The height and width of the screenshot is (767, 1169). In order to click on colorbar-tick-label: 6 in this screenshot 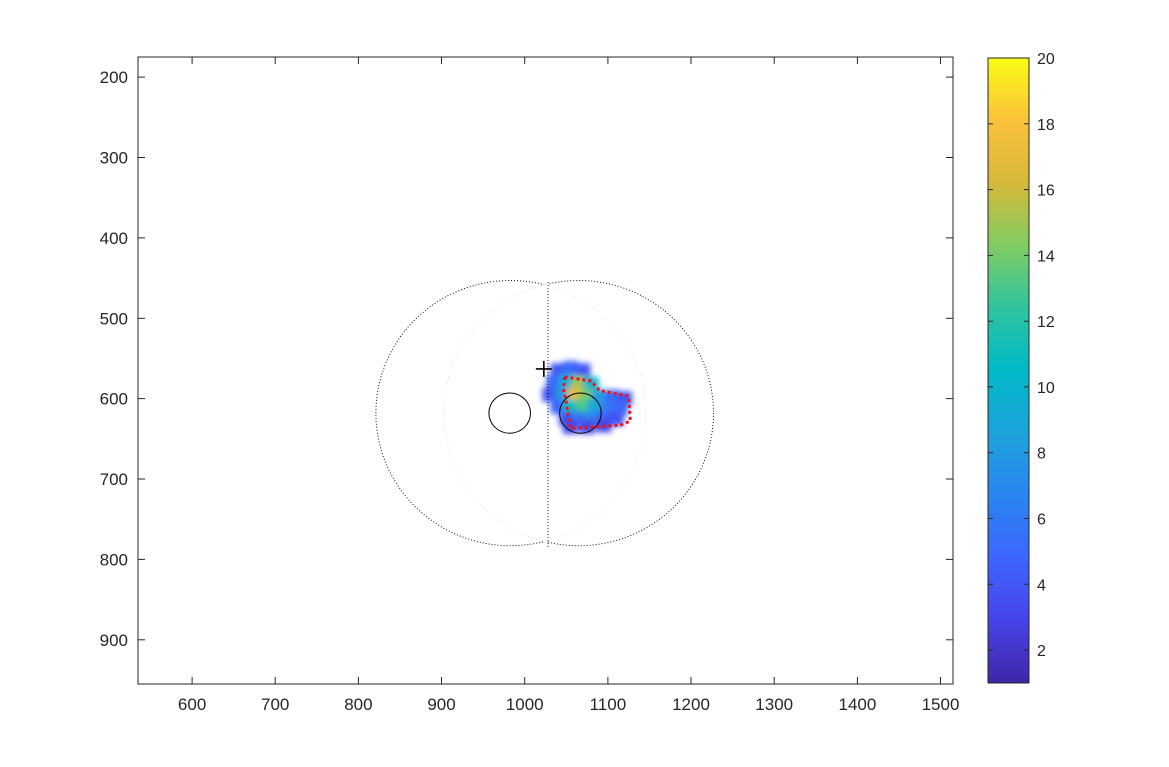, I will do `click(1041, 520)`.